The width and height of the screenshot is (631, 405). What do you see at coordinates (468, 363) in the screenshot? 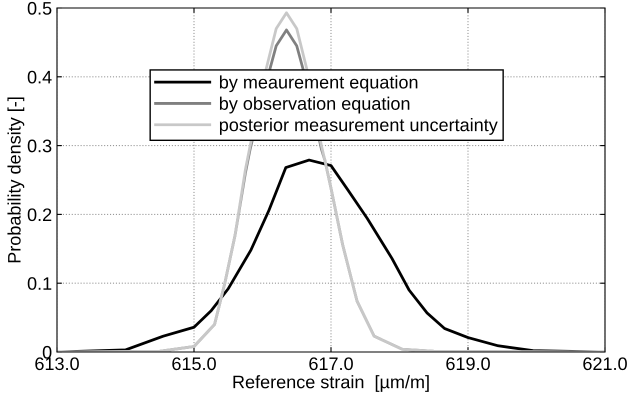
I see `x-tick-label: 619.0` at bounding box center [468, 363].